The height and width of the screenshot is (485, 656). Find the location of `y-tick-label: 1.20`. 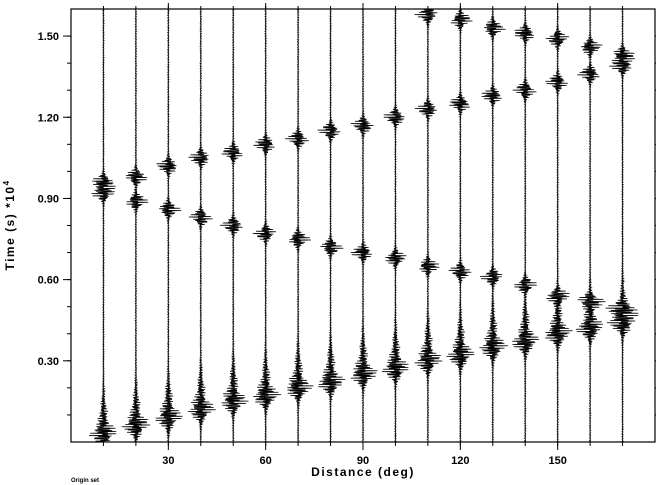

y-tick-label: 1.20 is located at coordinates (48, 118).